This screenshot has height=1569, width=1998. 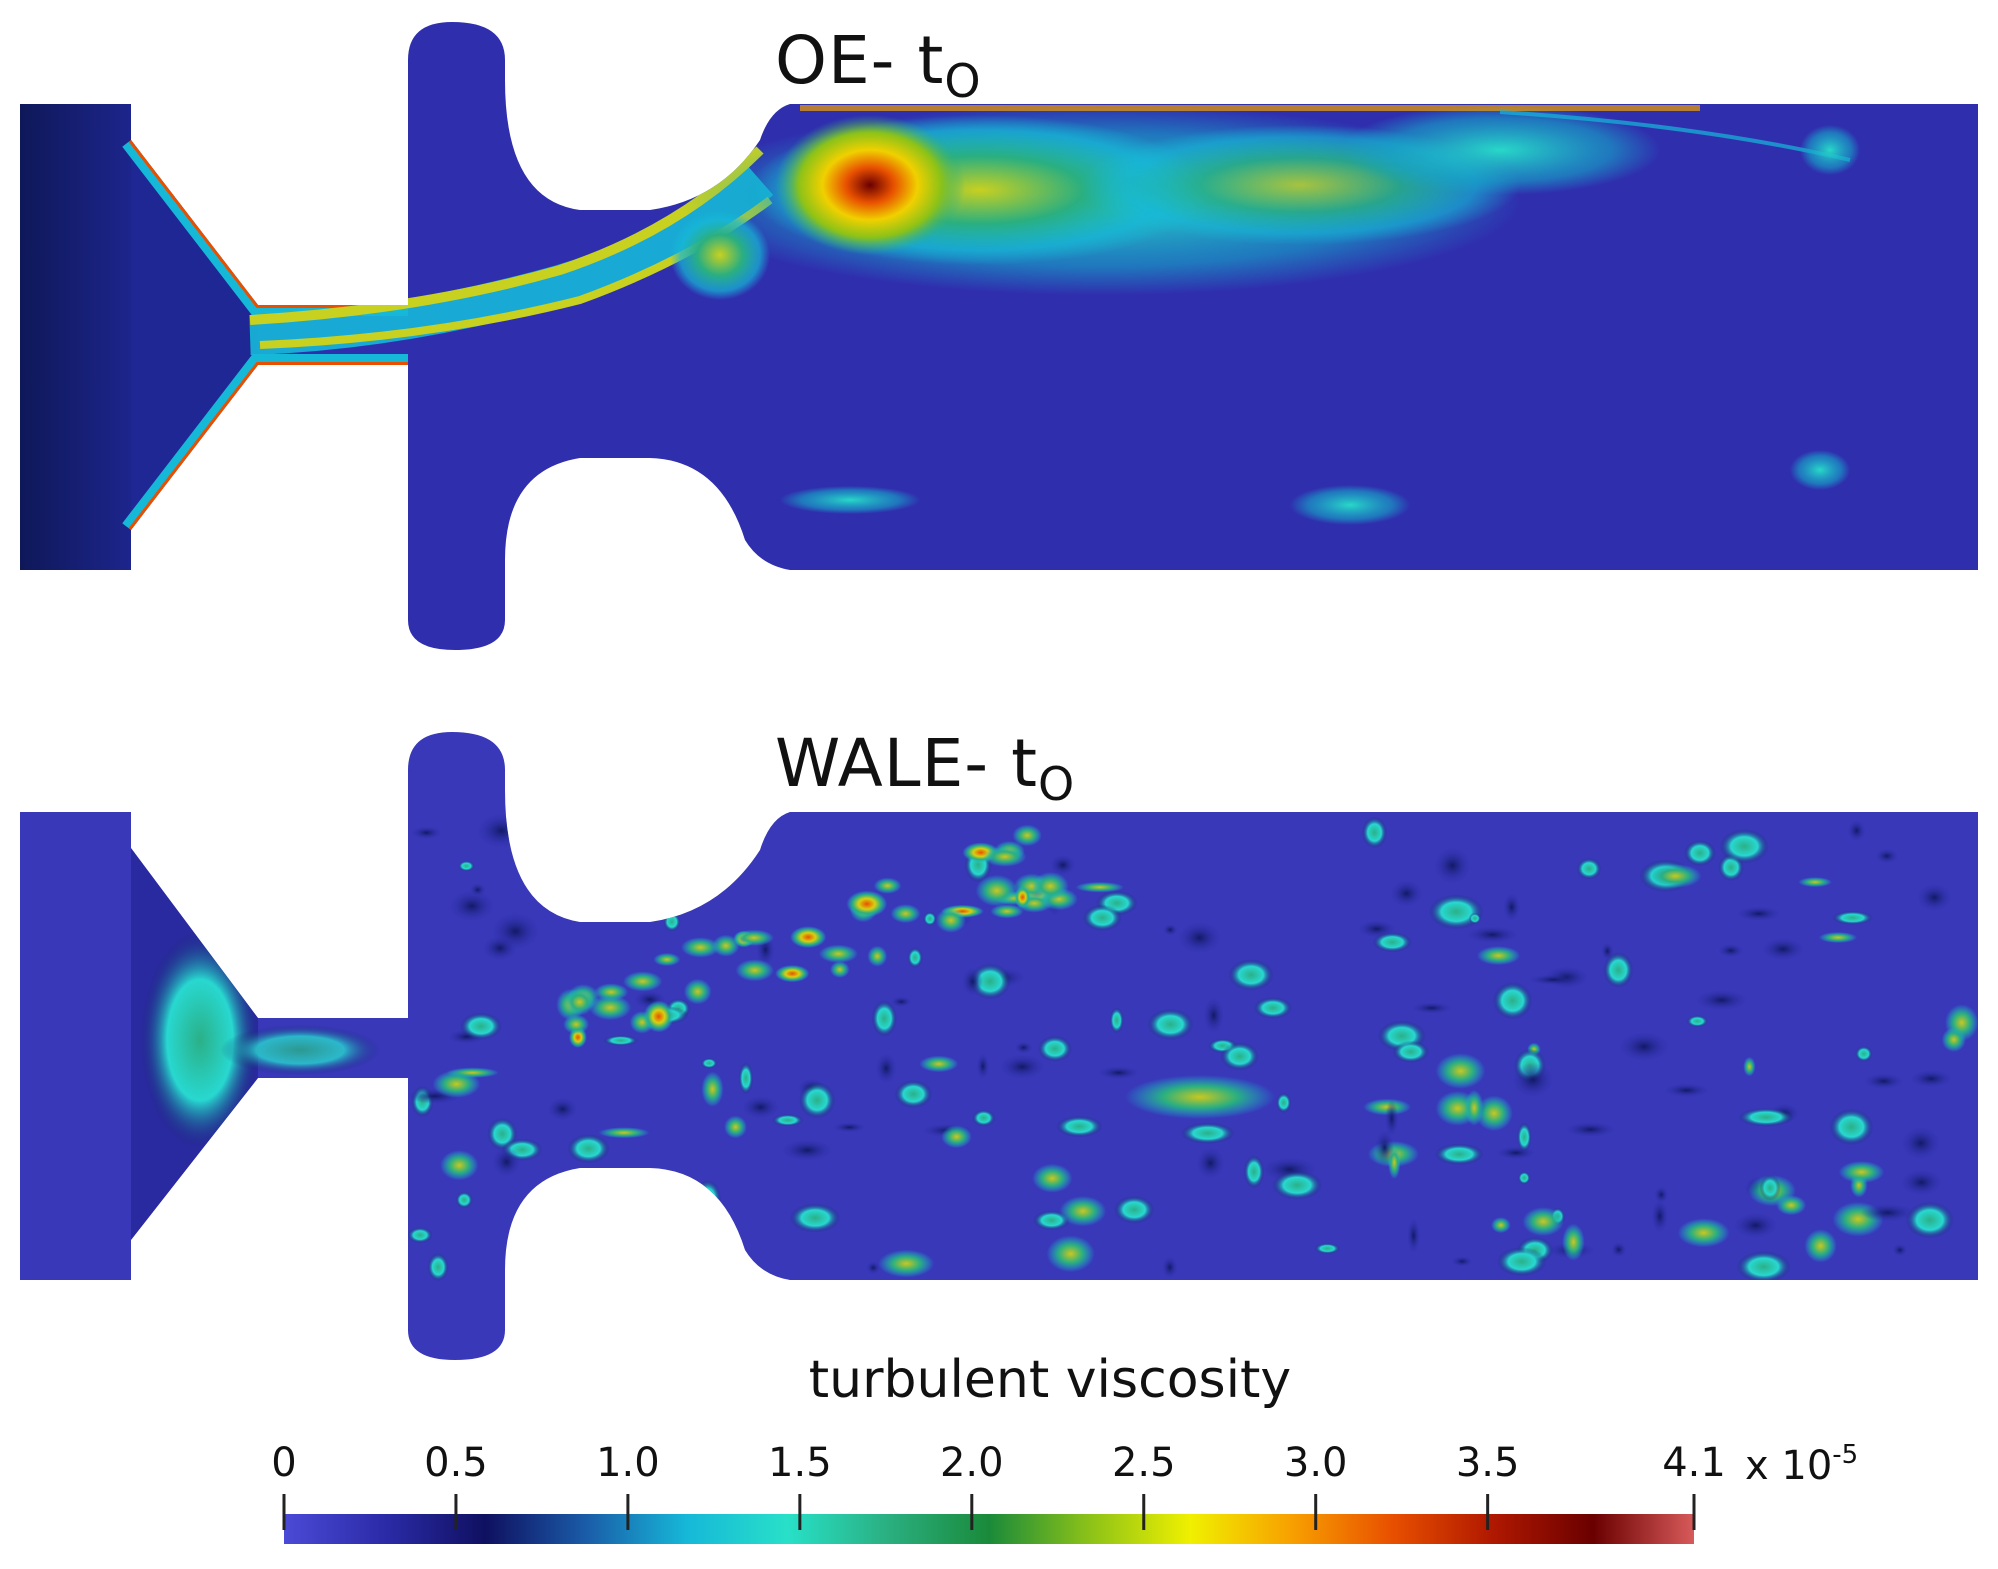 What do you see at coordinates (906, 763) in the screenshot?
I see `wale-title-main: WALE- t` at bounding box center [906, 763].